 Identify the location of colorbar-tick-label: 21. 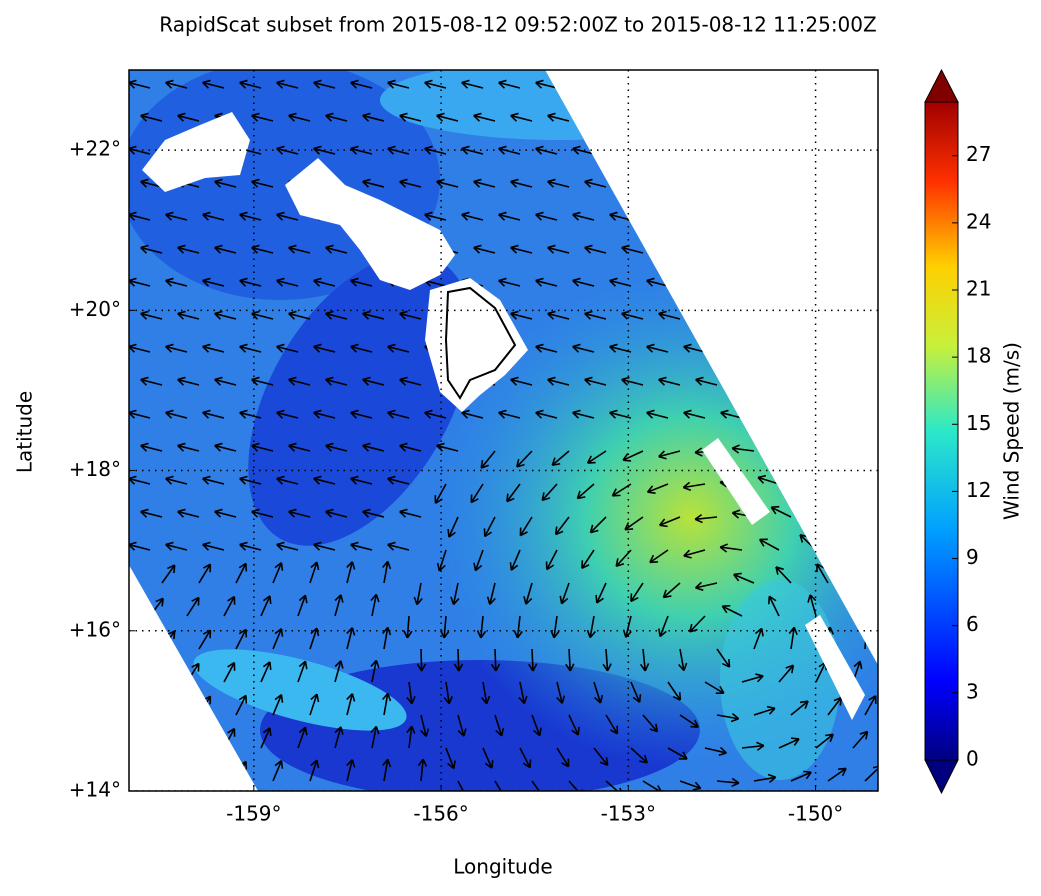
(978, 289).